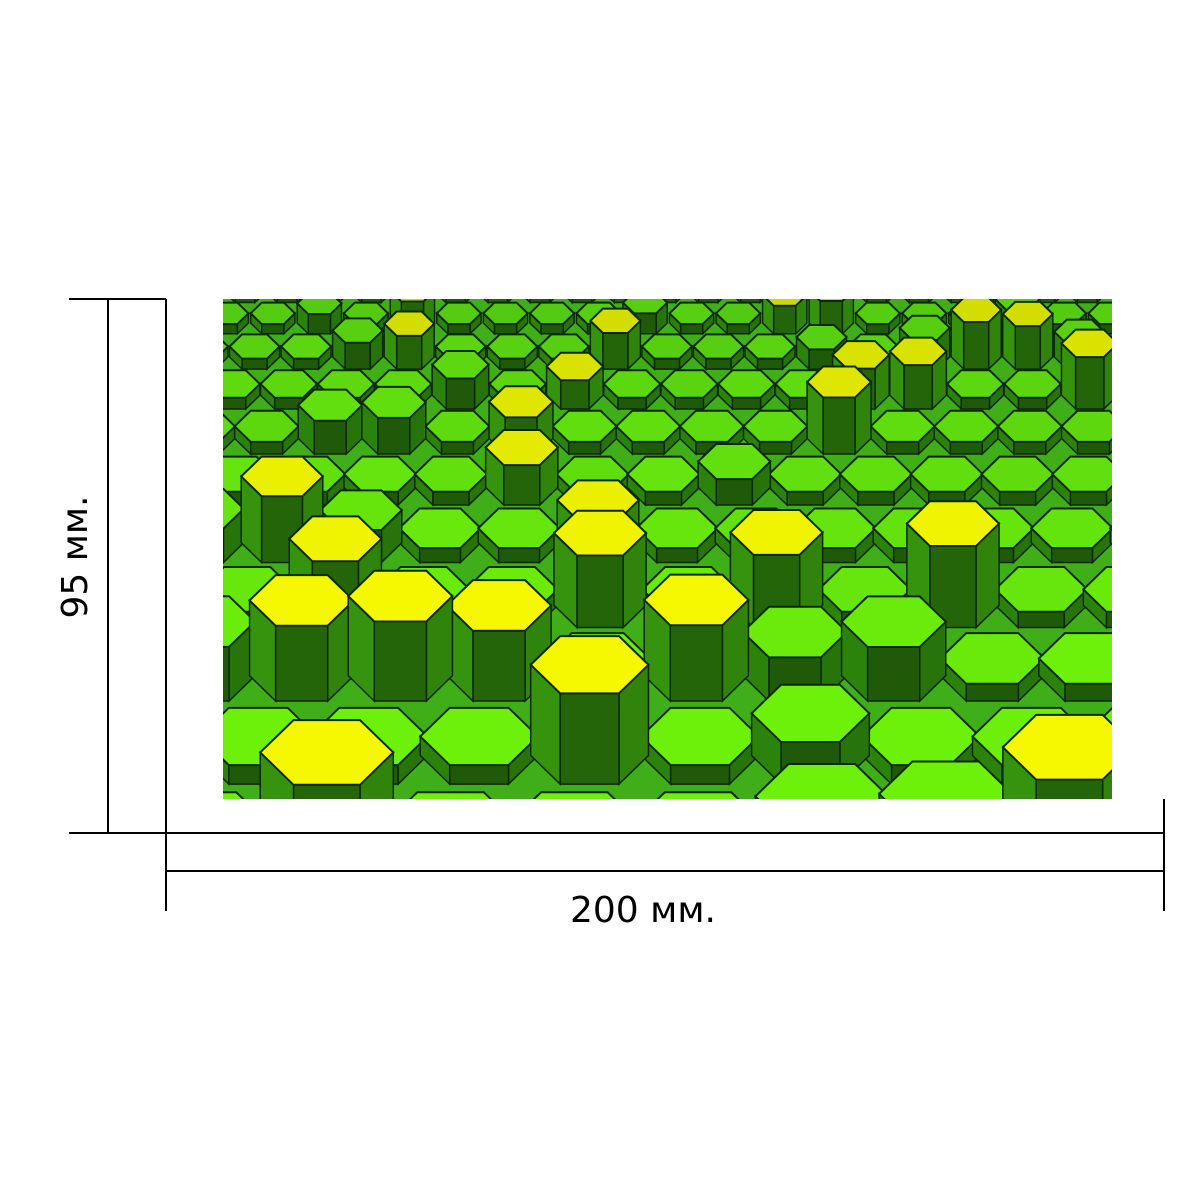 The image size is (1200, 1200). What do you see at coordinates (75, 557) in the screenshot?
I see `height-dimension-label: 95 мм.` at bounding box center [75, 557].